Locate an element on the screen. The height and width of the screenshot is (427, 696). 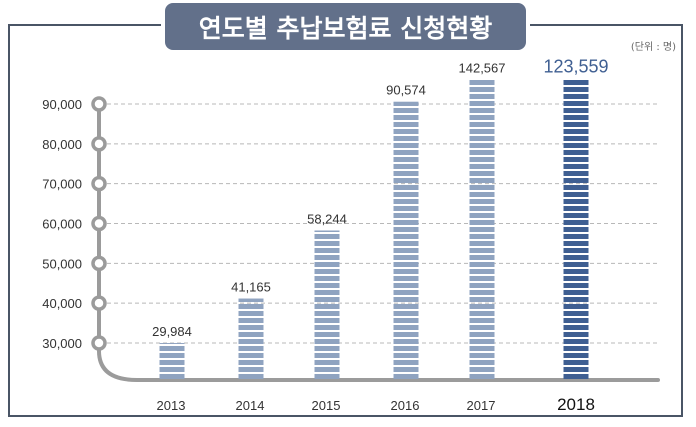
y-tick-label: 70,000 is located at coordinates (62, 184).